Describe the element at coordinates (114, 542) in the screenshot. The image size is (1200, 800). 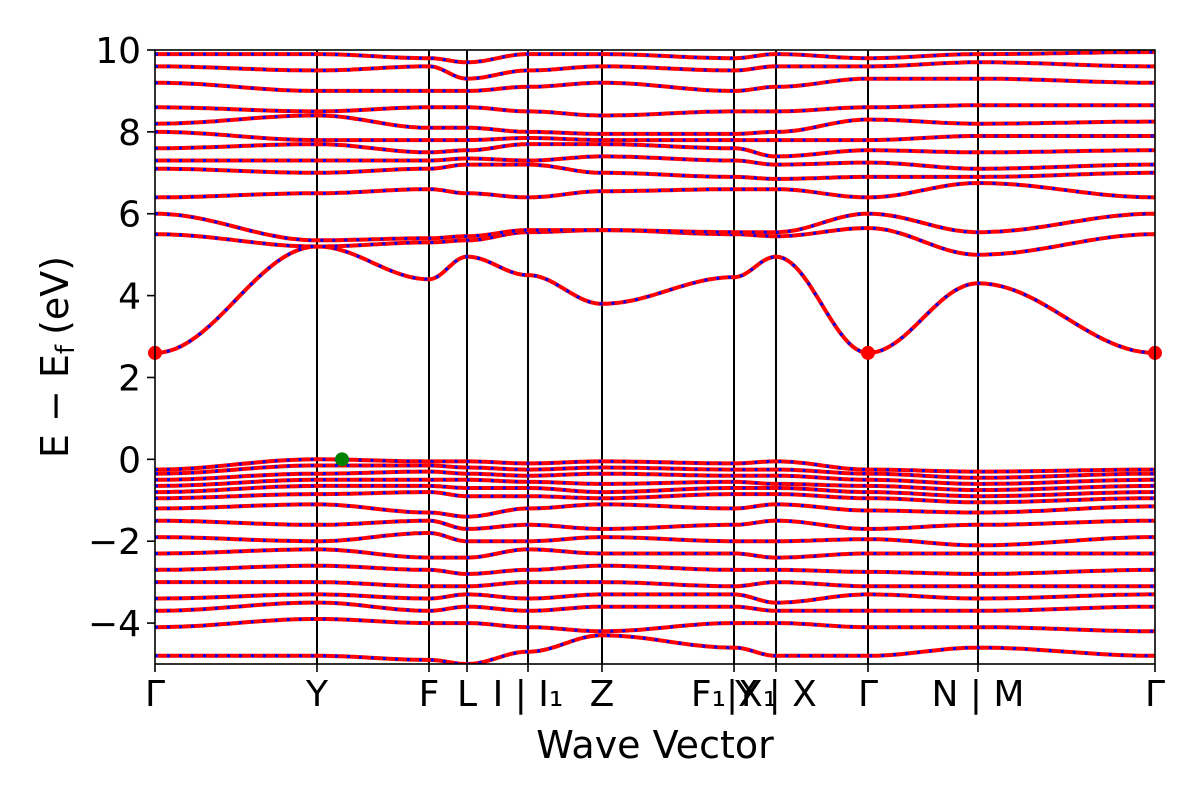
I see `y-tick-label-1: −2` at that location.